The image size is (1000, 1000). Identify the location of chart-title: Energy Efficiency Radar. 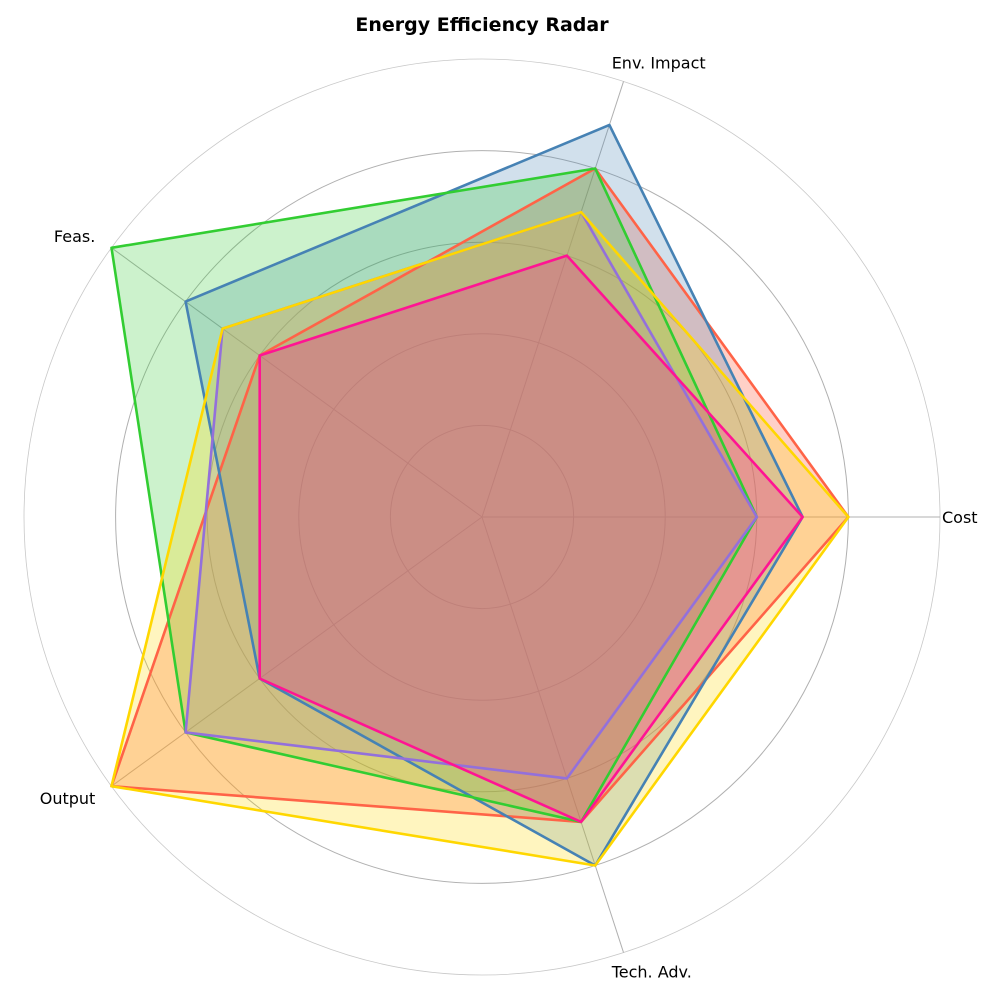
(482, 25).